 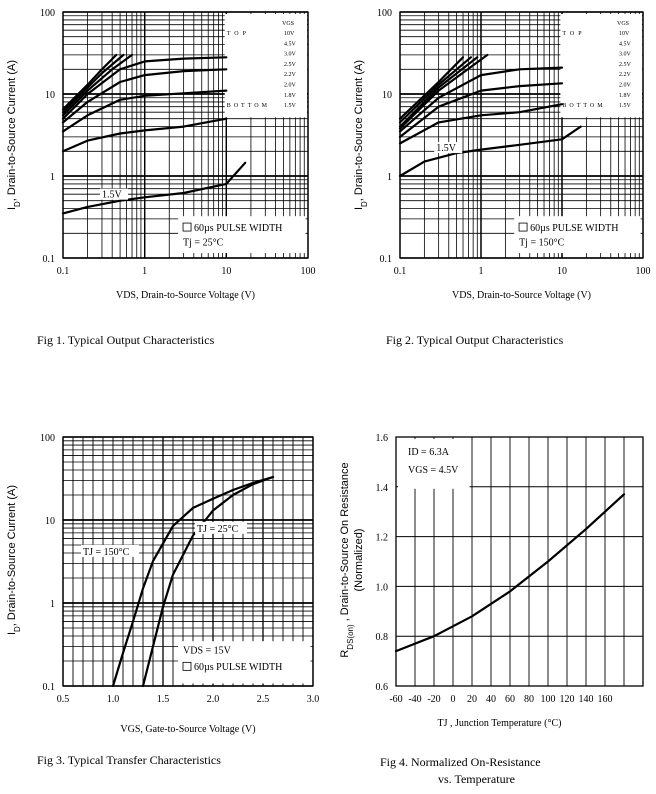 I want to click on figure-caption: Fig 3. Typical Transfer Characteristics, so click(x=129, y=760).